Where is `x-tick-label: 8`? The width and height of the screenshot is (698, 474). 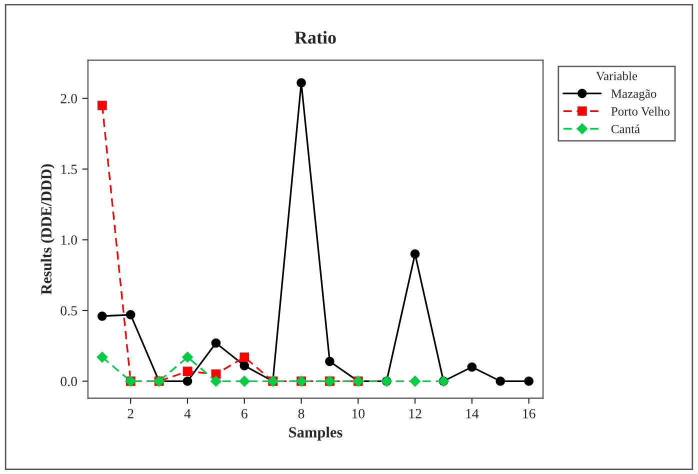
x-tick-label: 8 is located at coordinates (301, 413).